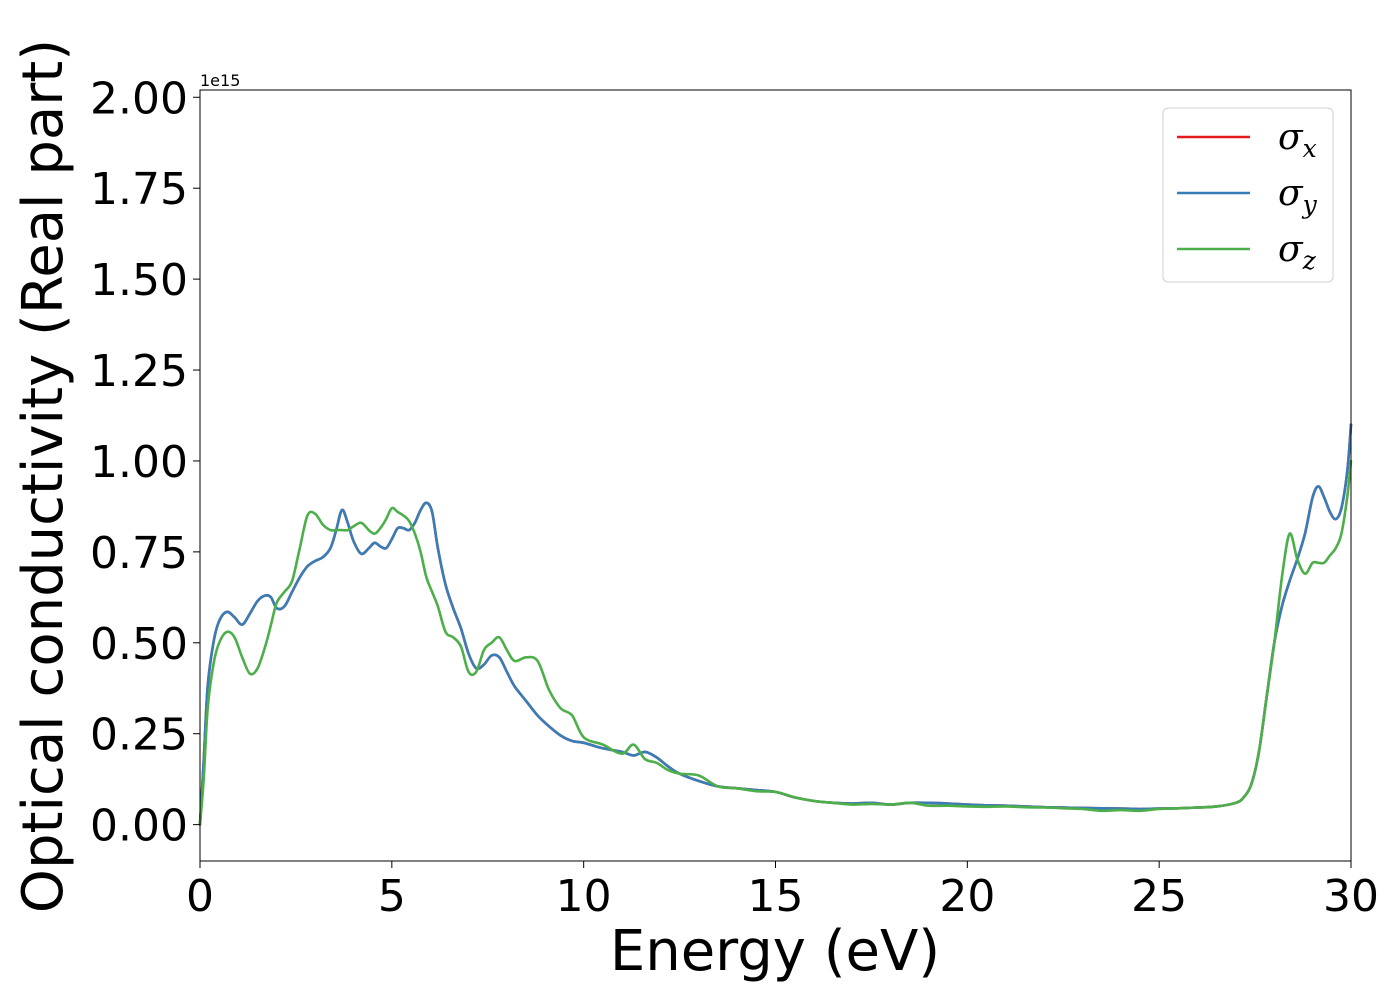 The image size is (1400, 1000). What do you see at coordinates (139, 371) in the screenshot?
I see `y-tick-label: 1.25` at bounding box center [139, 371].